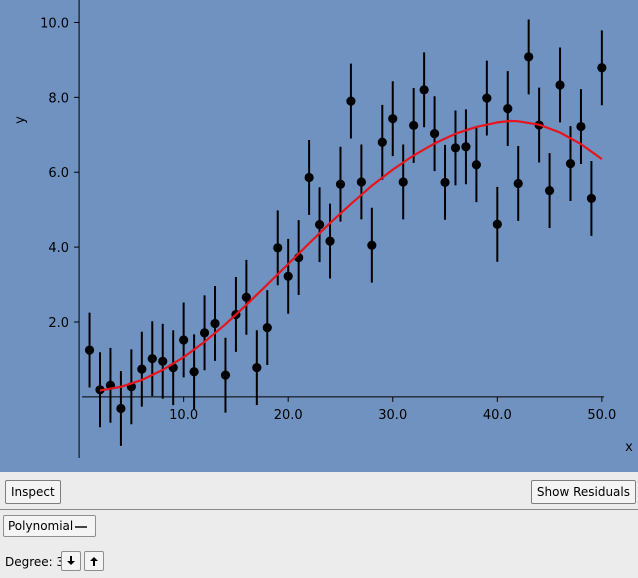  I want to click on x-tick-label: 30.0, so click(392, 415).